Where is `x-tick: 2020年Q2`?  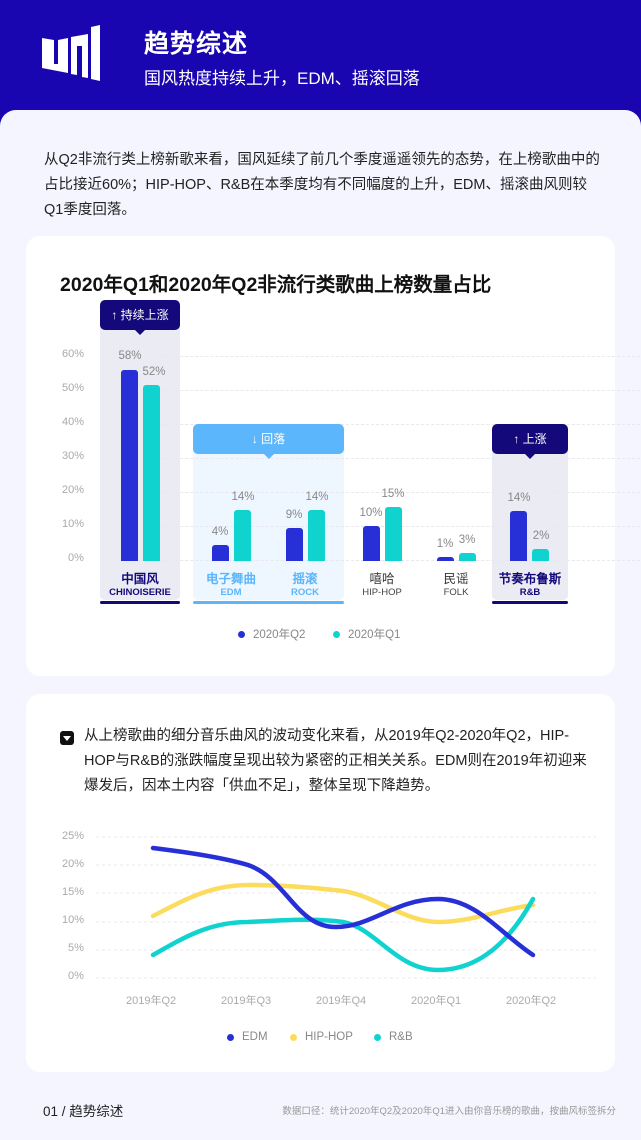
x-tick: 2020年Q2 is located at coordinates (531, 1001).